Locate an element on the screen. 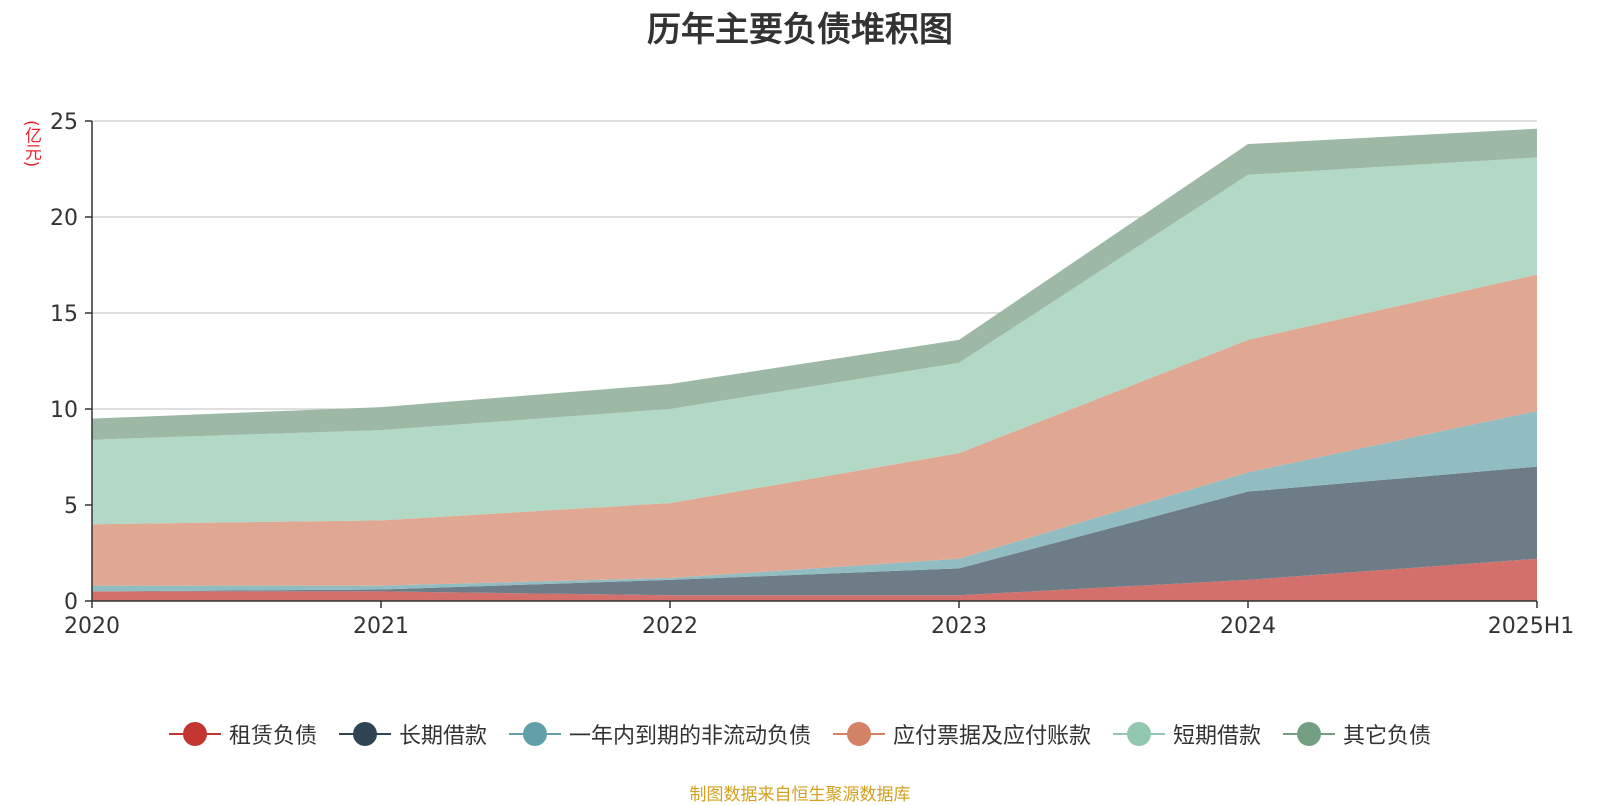  x-tick-label: 2021 is located at coordinates (381, 626).